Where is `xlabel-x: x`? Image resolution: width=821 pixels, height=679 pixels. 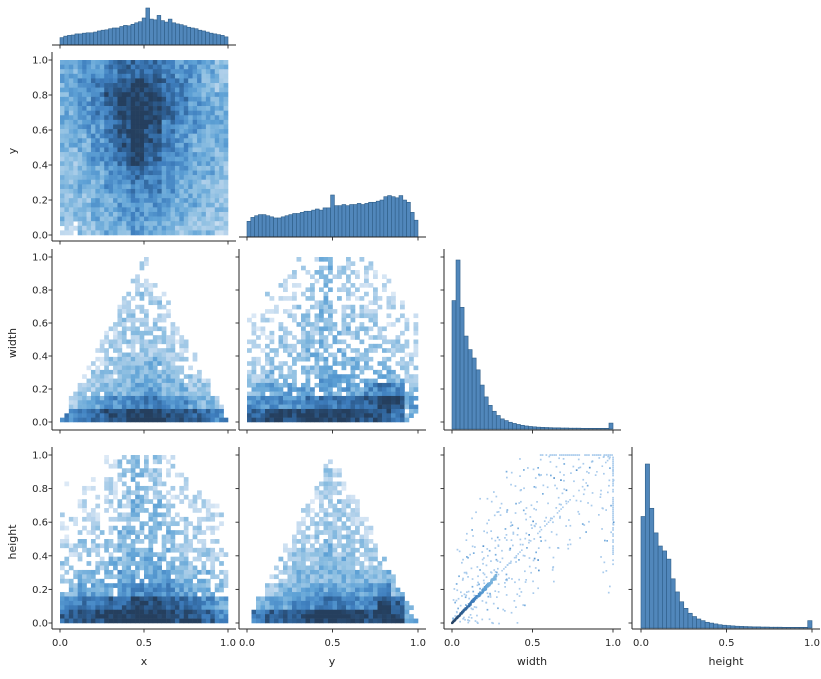
xlabel-x: x is located at coordinates (144, 661).